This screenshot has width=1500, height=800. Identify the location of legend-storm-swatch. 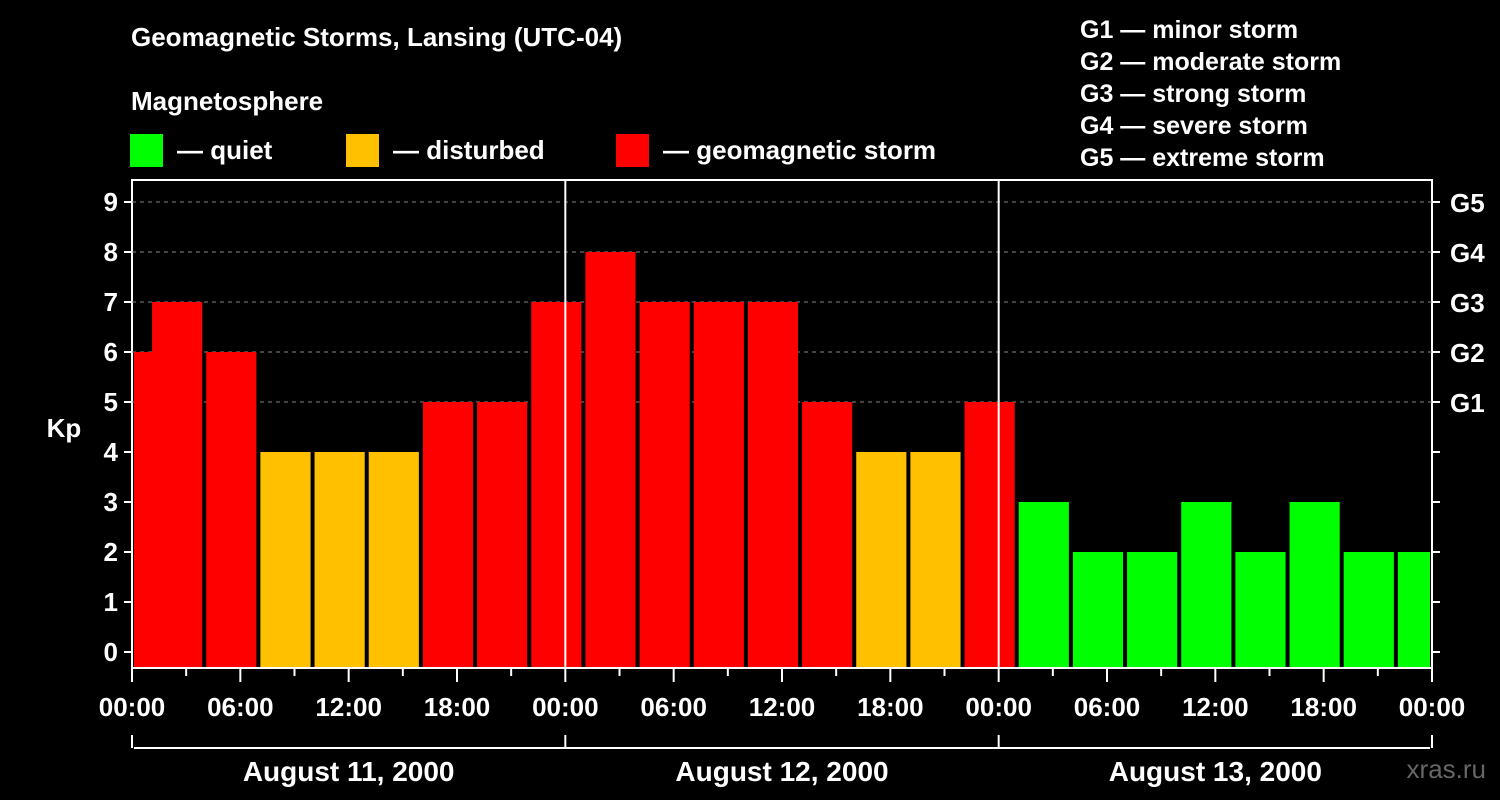
(632, 150).